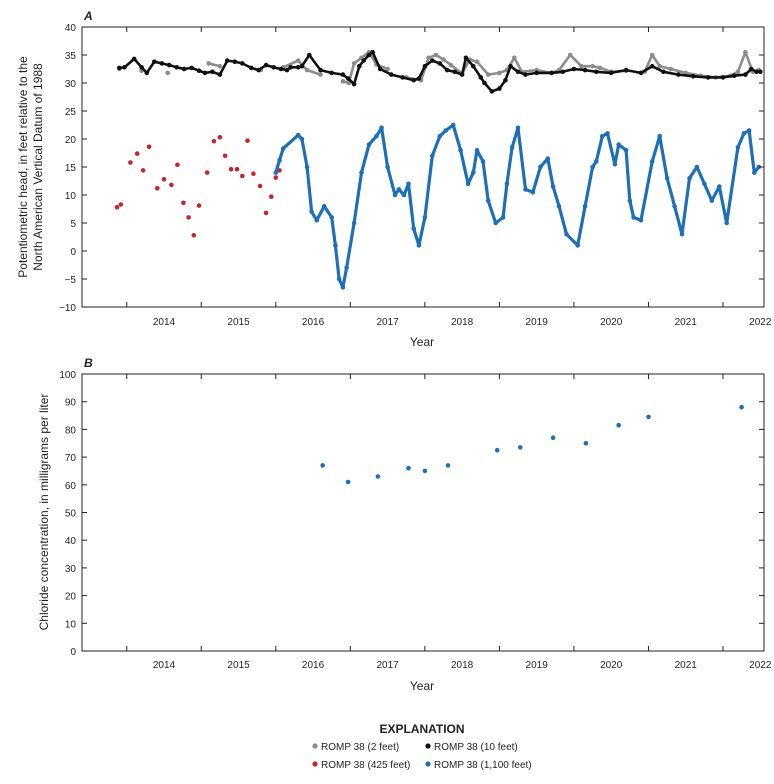 The width and height of the screenshot is (774, 784). Describe the element at coordinates (238, 665) in the screenshot. I see `panel-b-x-tick-label: 2015` at that location.